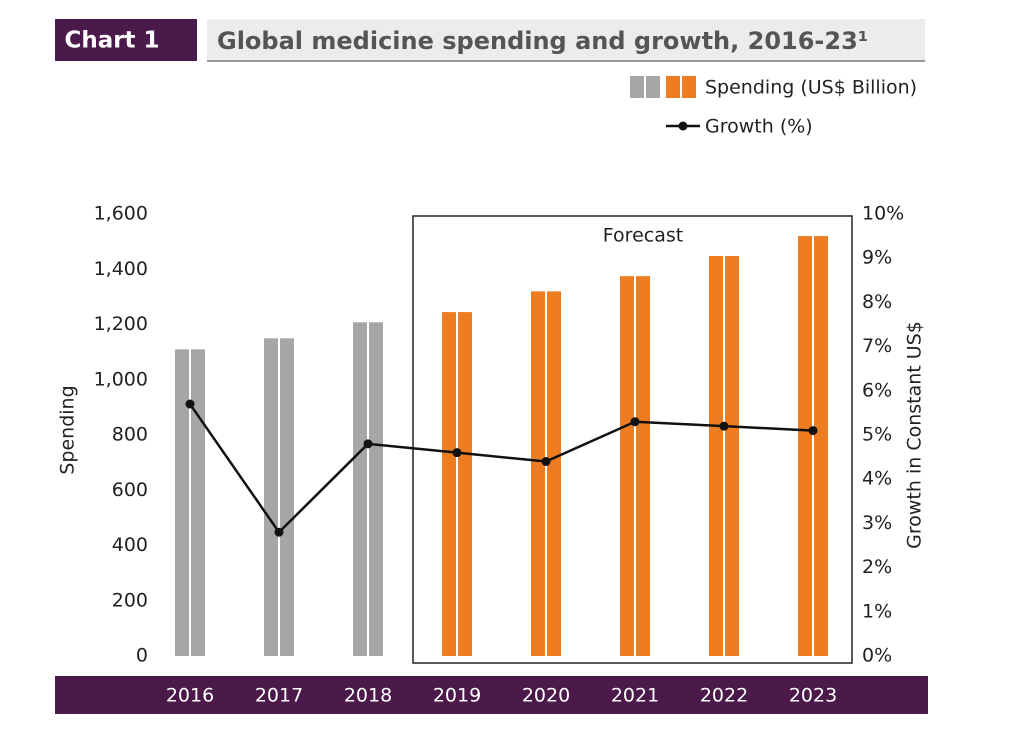  Describe the element at coordinates (883, 214) in the screenshot. I see `y2-tick-label: 10%` at that location.